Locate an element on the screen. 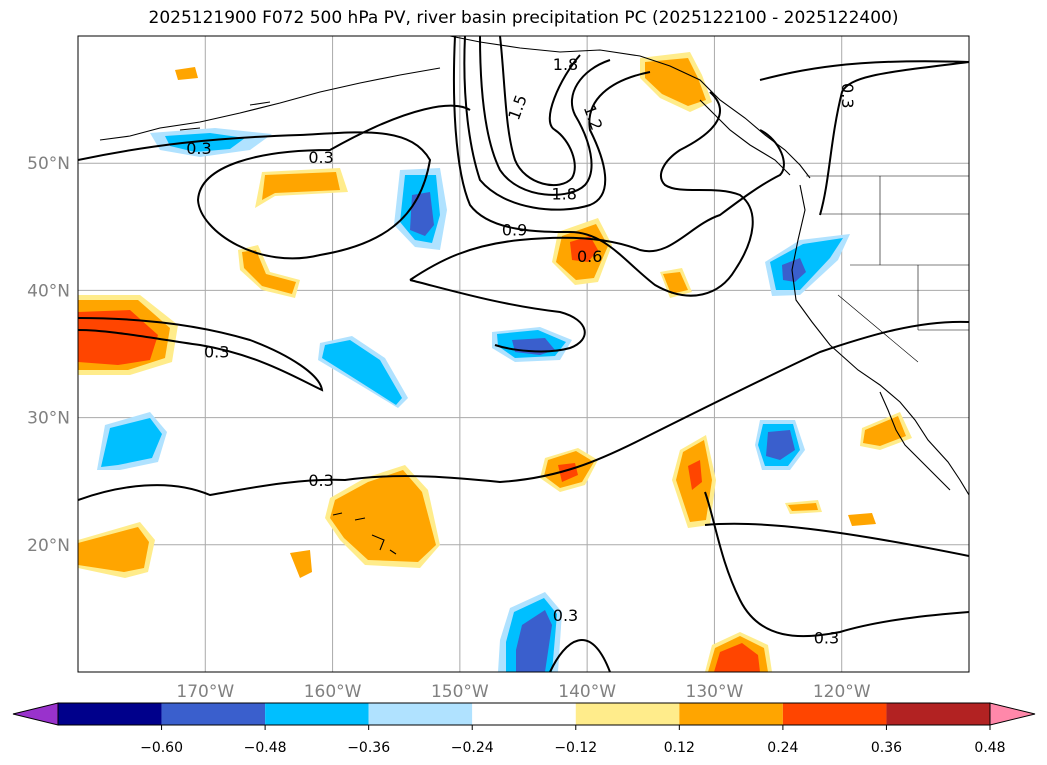 The width and height of the screenshot is (1047, 765). lat-label: 20°N is located at coordinates (48, 546).